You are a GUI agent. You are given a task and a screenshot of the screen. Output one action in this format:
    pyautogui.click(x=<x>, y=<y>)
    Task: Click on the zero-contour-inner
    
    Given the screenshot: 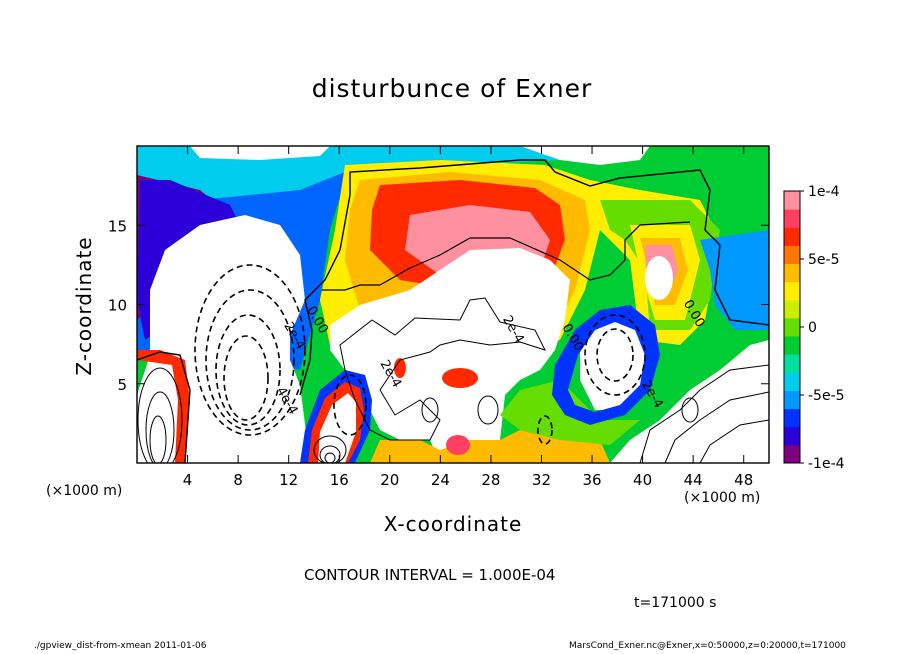 What is the action you would take?
    pyautogui.click(x=506, y=256)
    